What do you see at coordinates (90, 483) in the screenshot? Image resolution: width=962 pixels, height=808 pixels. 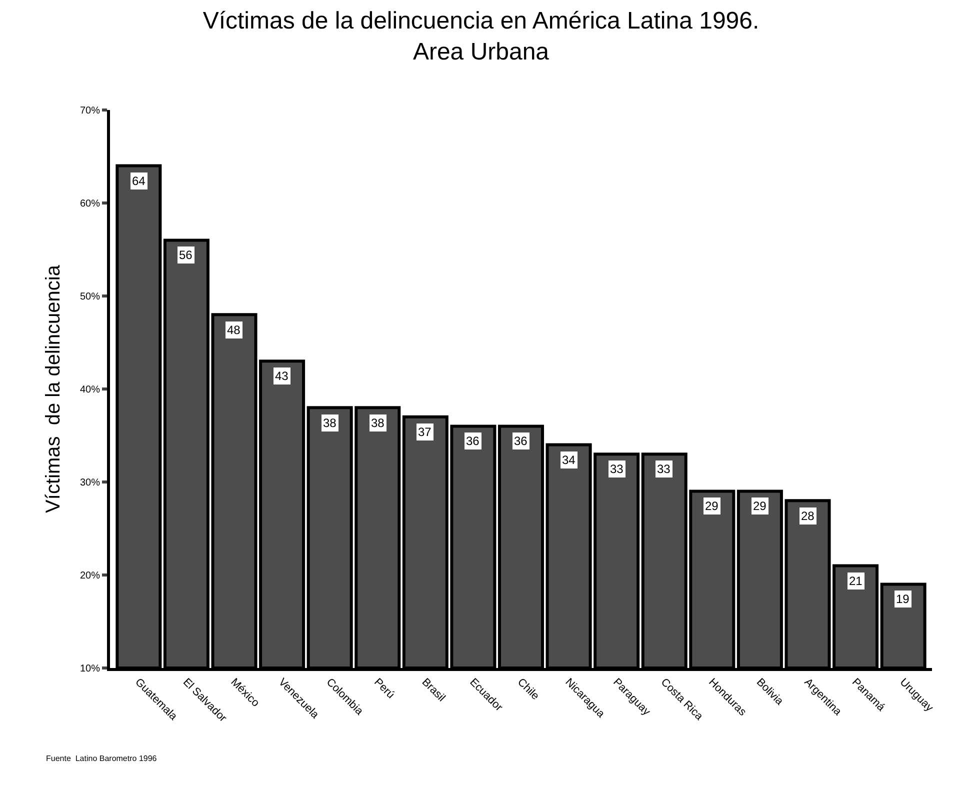 I see `y-tick-label: 30%` at bounding box center [90, 483].